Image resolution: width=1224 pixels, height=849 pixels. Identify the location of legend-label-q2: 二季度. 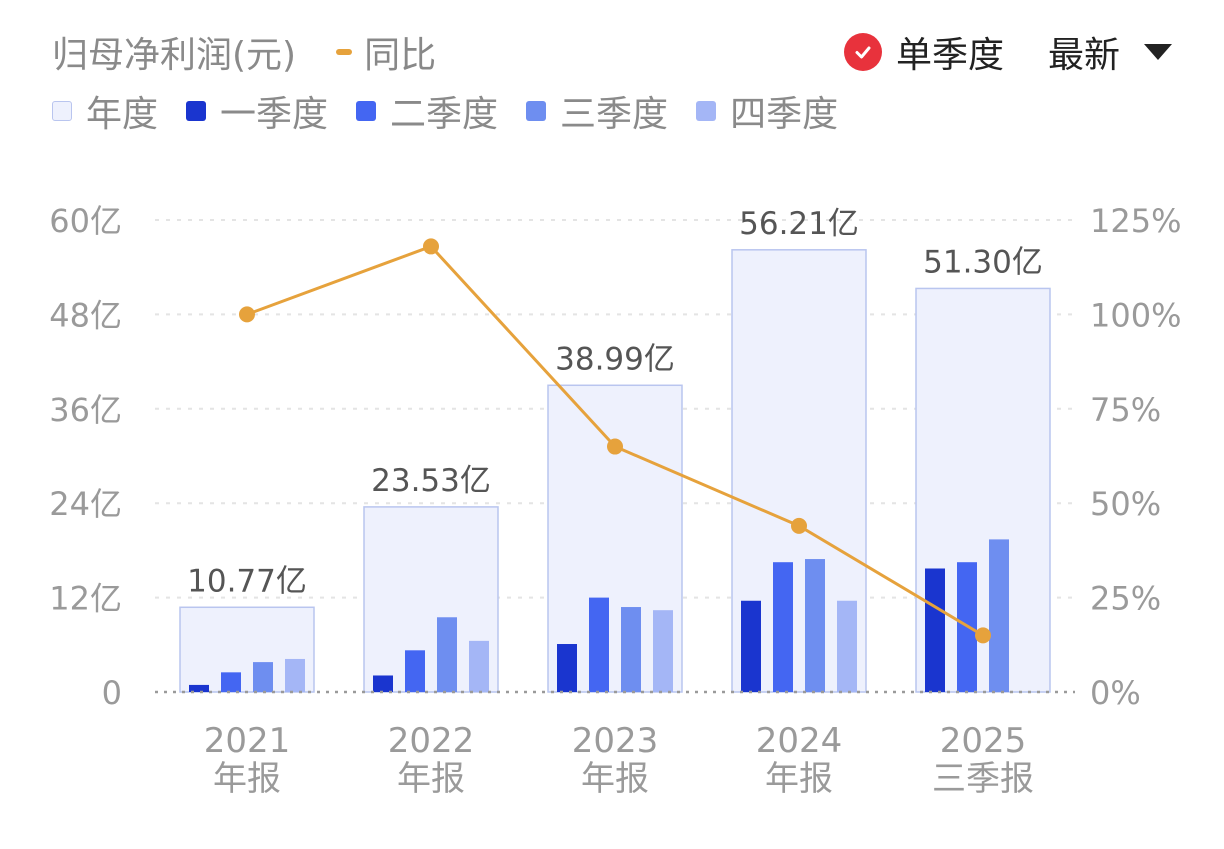
(444, 114).